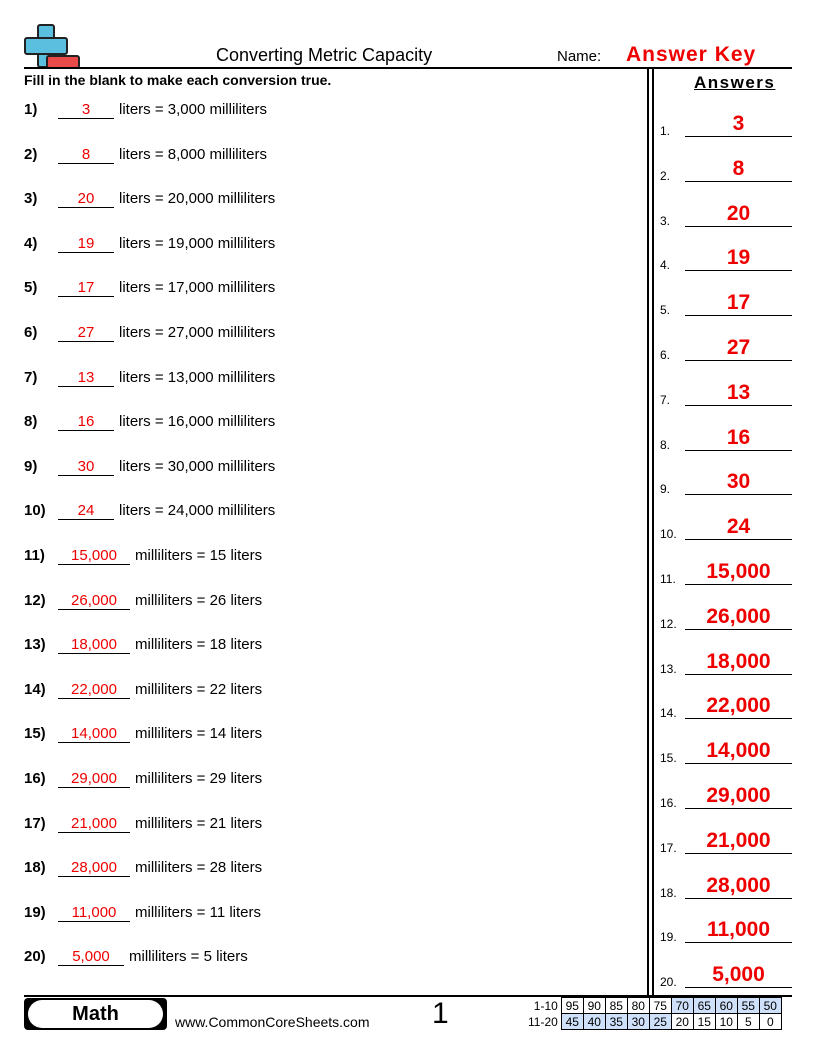 This screenshot has height=1056, width=816. What do you see at coordinates (665, 399) in the screenshot?
I see `answer-number: 7.` at bounding box center [665, 399].